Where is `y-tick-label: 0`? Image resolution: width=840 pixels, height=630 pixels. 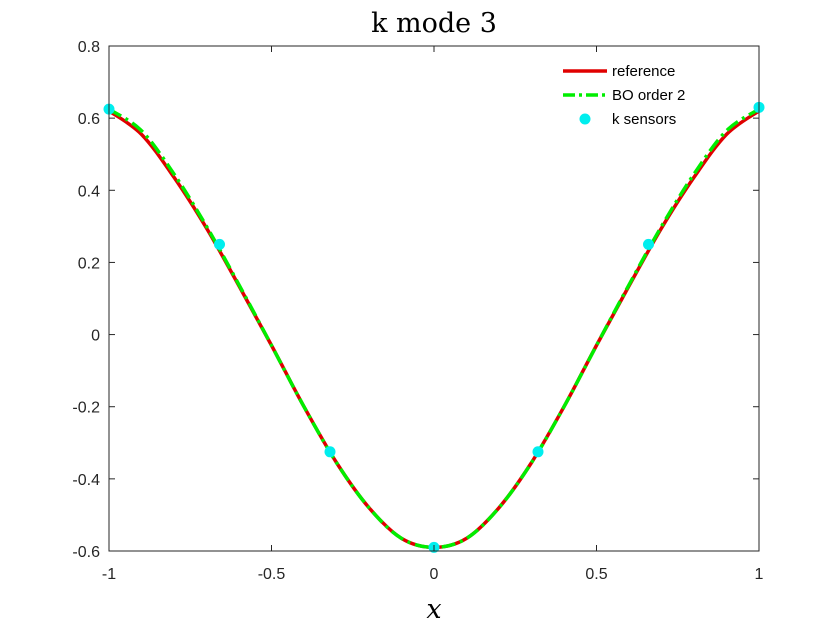
y-tick-label: 0 is located at coordinates (95, 336).